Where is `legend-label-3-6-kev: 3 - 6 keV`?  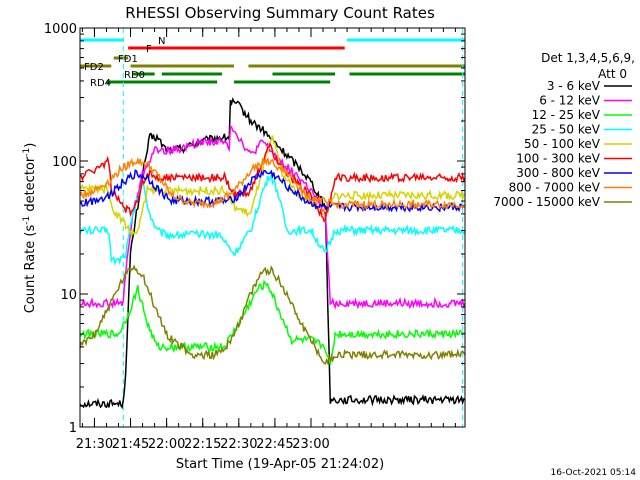
legend-label-3-6-kev: 3 - 6 keV is located at coordinates (574, 86).